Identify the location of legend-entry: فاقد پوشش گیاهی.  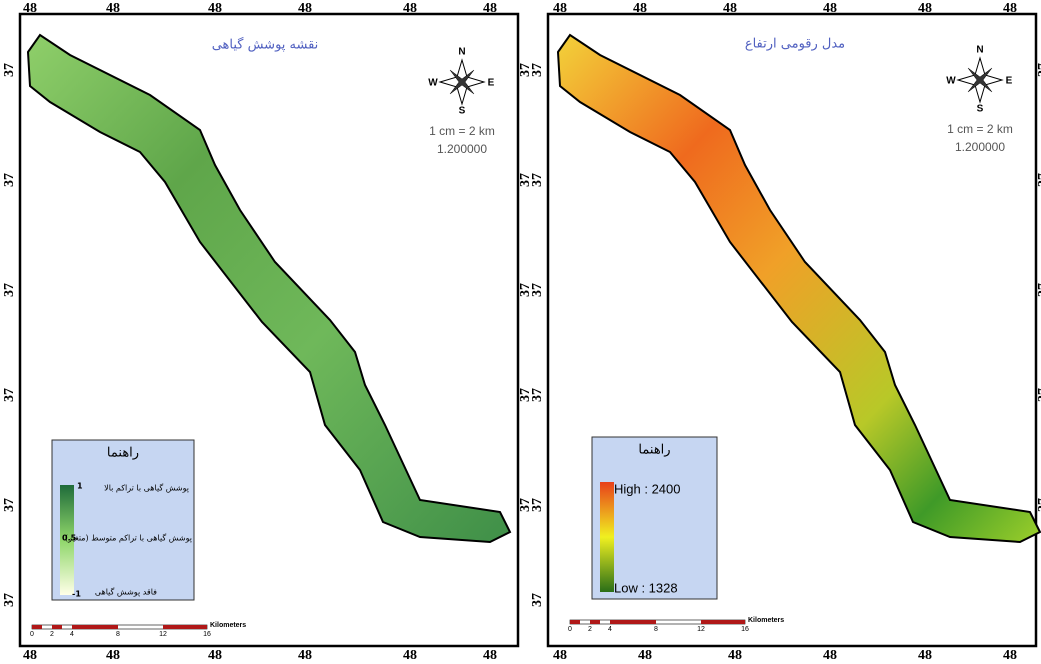
(126, 592).